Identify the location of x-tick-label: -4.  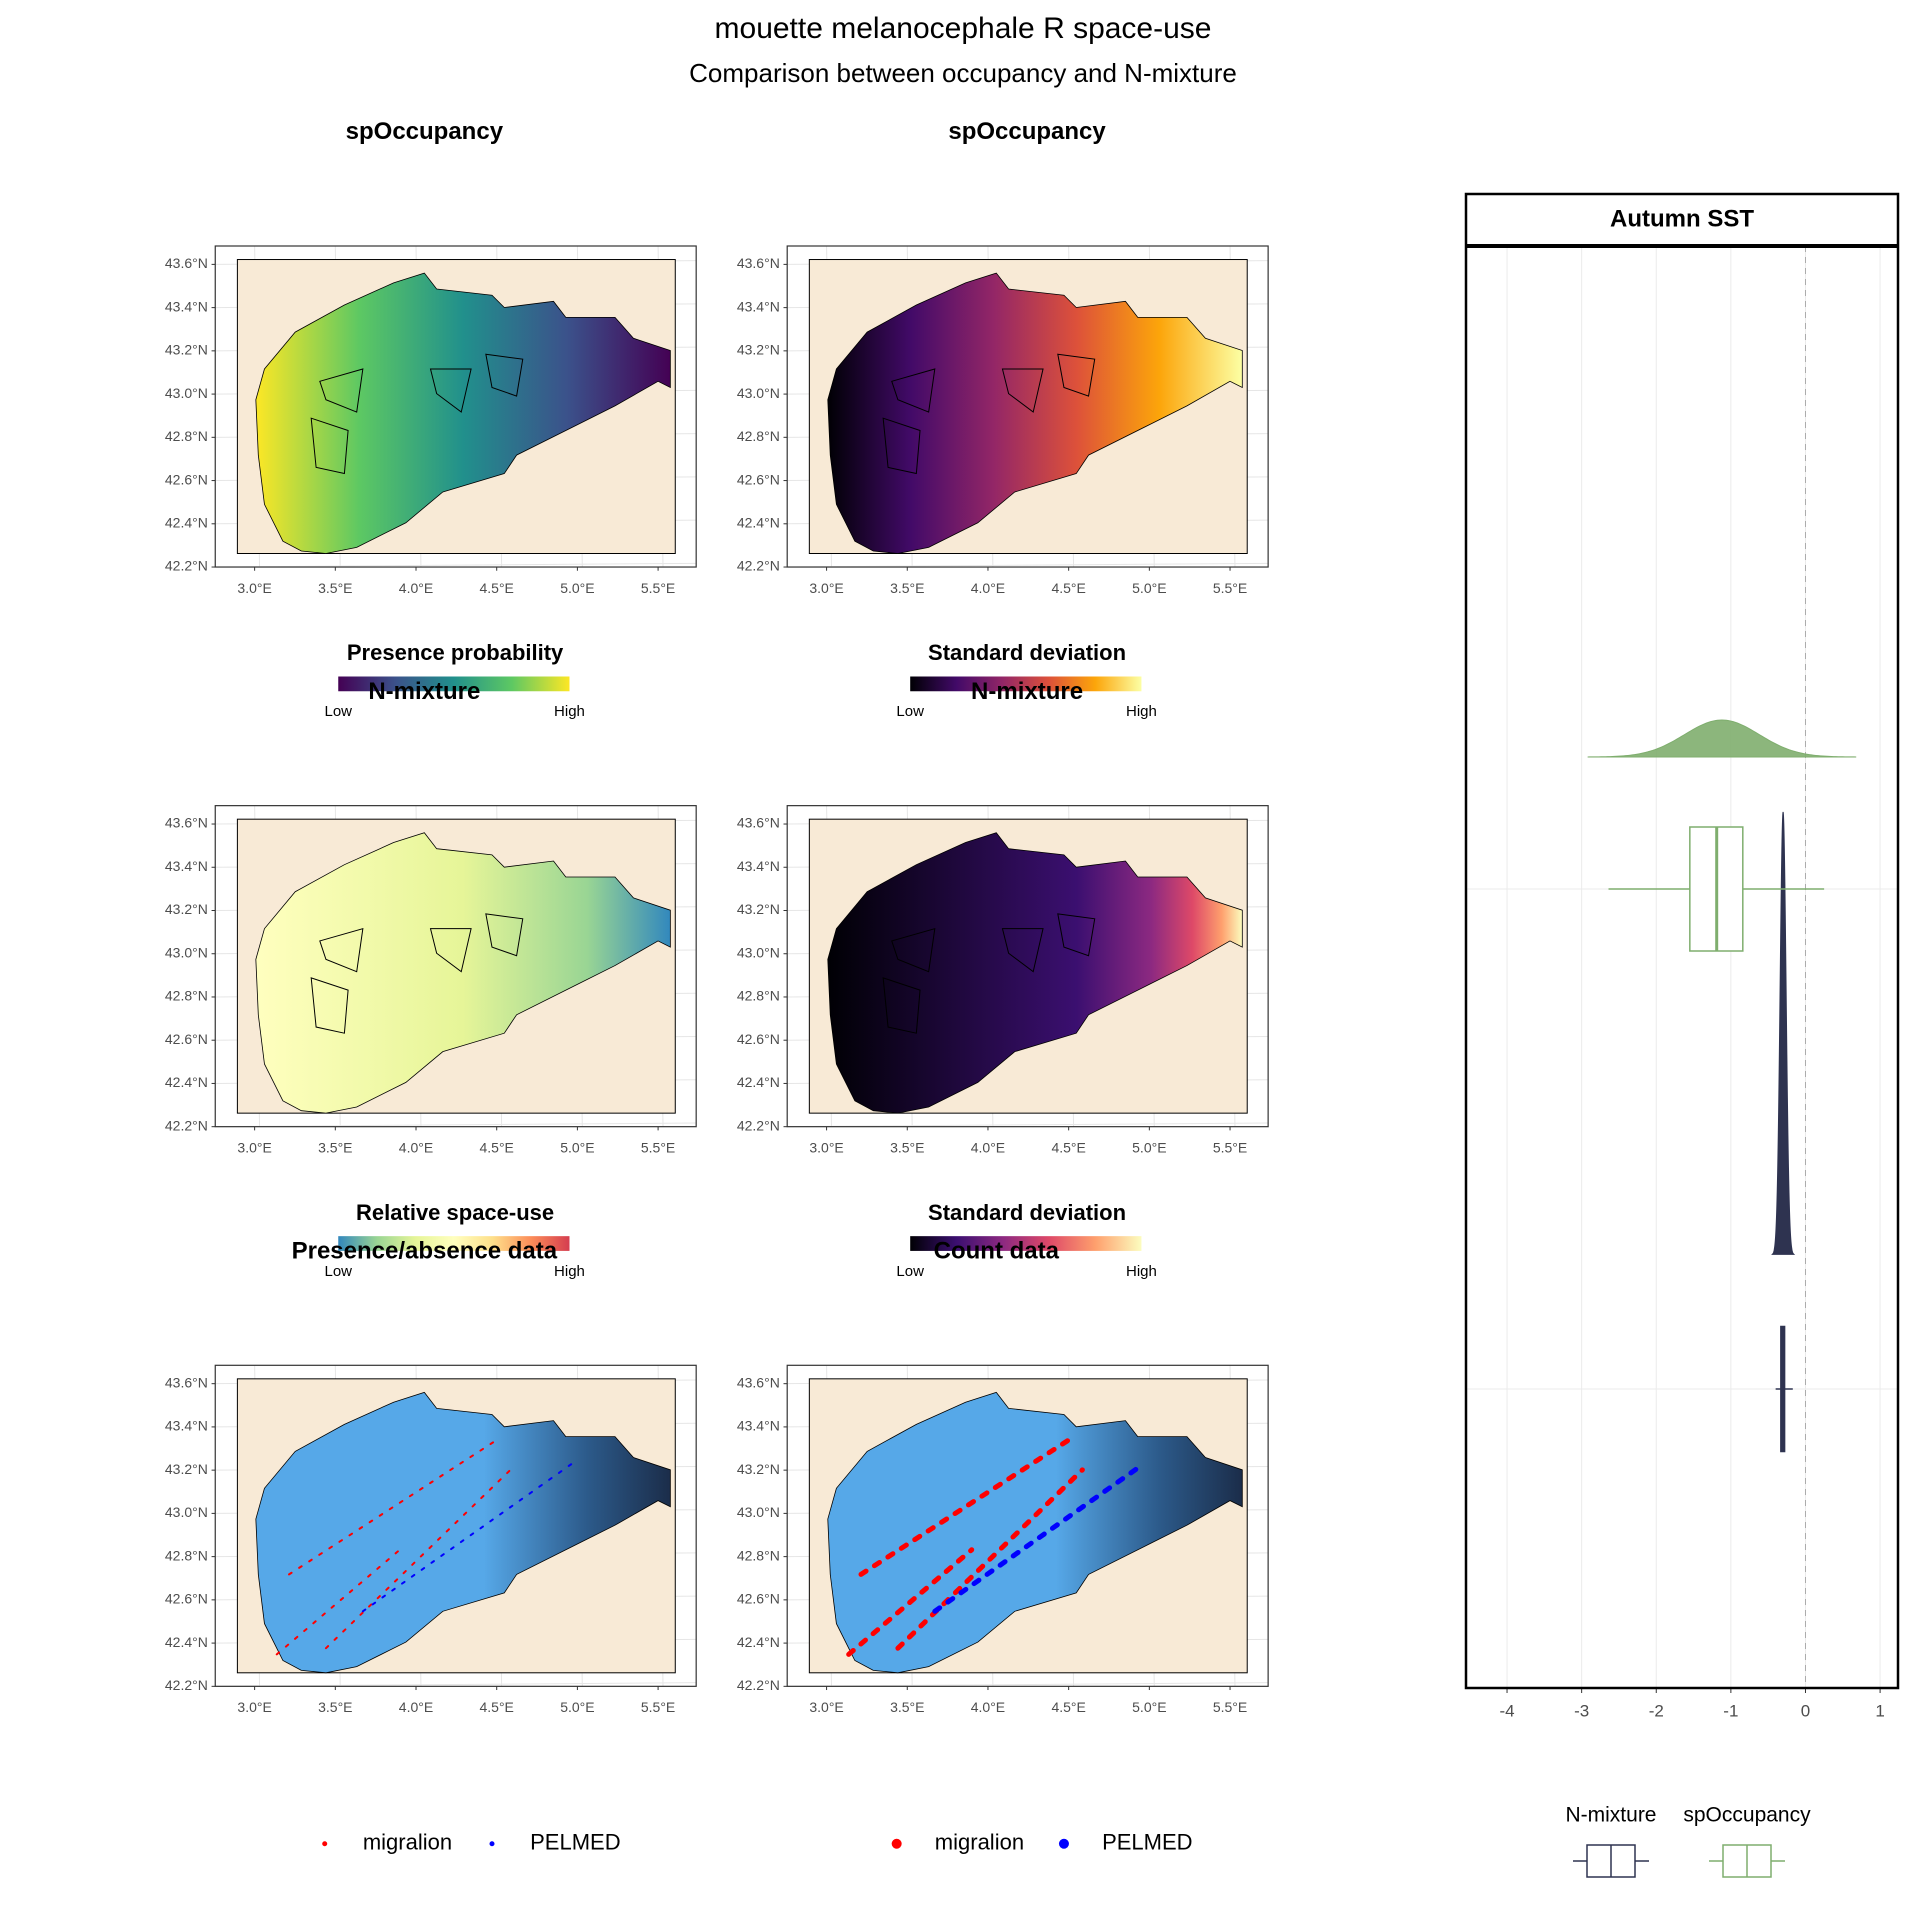
(1506, 1710).